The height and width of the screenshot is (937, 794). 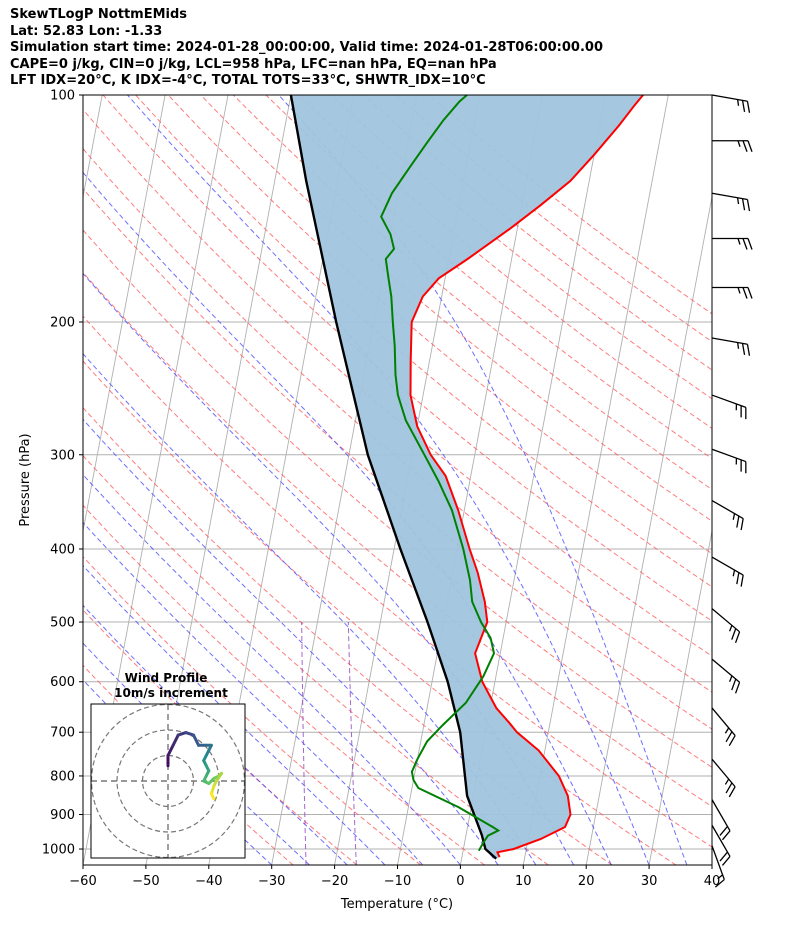 I want to click on y-axis-label: Pressure (hPa), so click(x=25, y=479).